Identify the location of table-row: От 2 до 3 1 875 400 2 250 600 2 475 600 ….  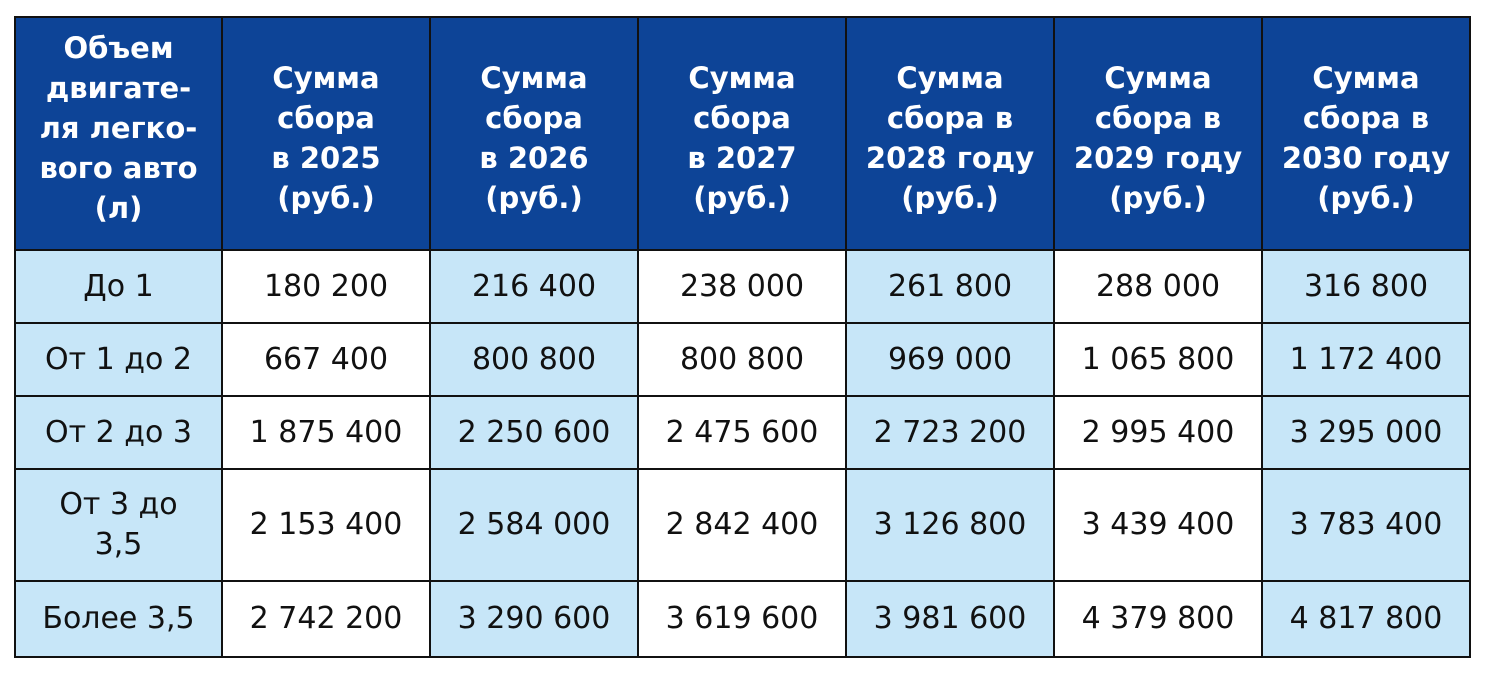
(742, 432).